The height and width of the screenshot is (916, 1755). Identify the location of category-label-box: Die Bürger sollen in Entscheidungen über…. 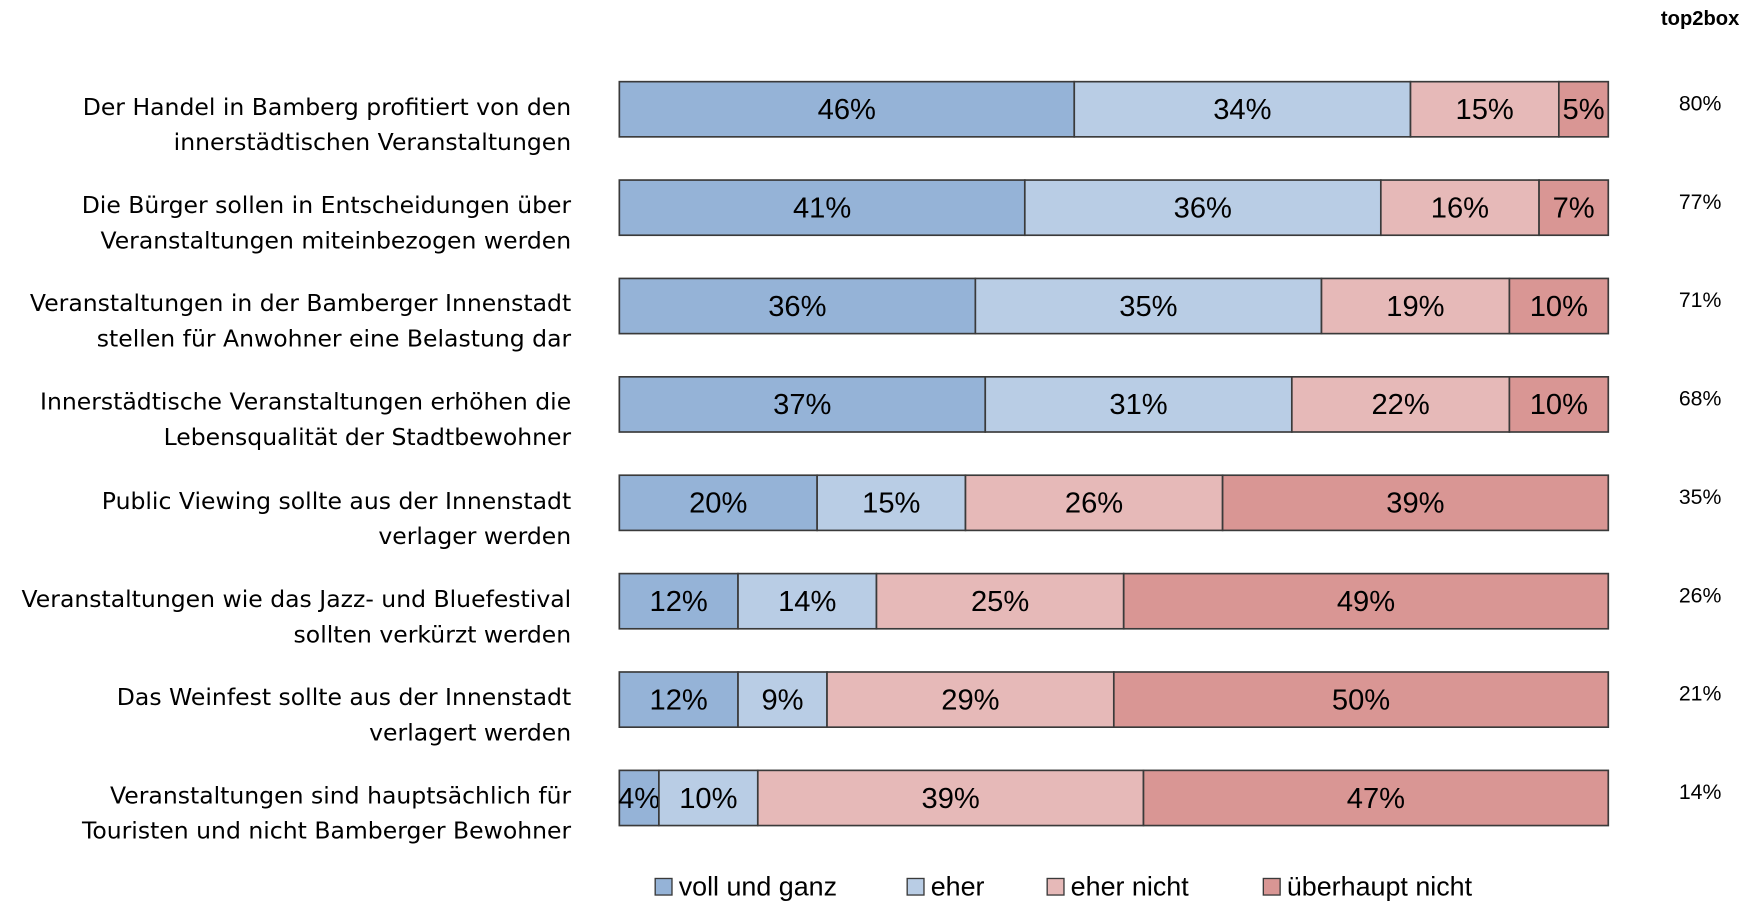
(326, 223).